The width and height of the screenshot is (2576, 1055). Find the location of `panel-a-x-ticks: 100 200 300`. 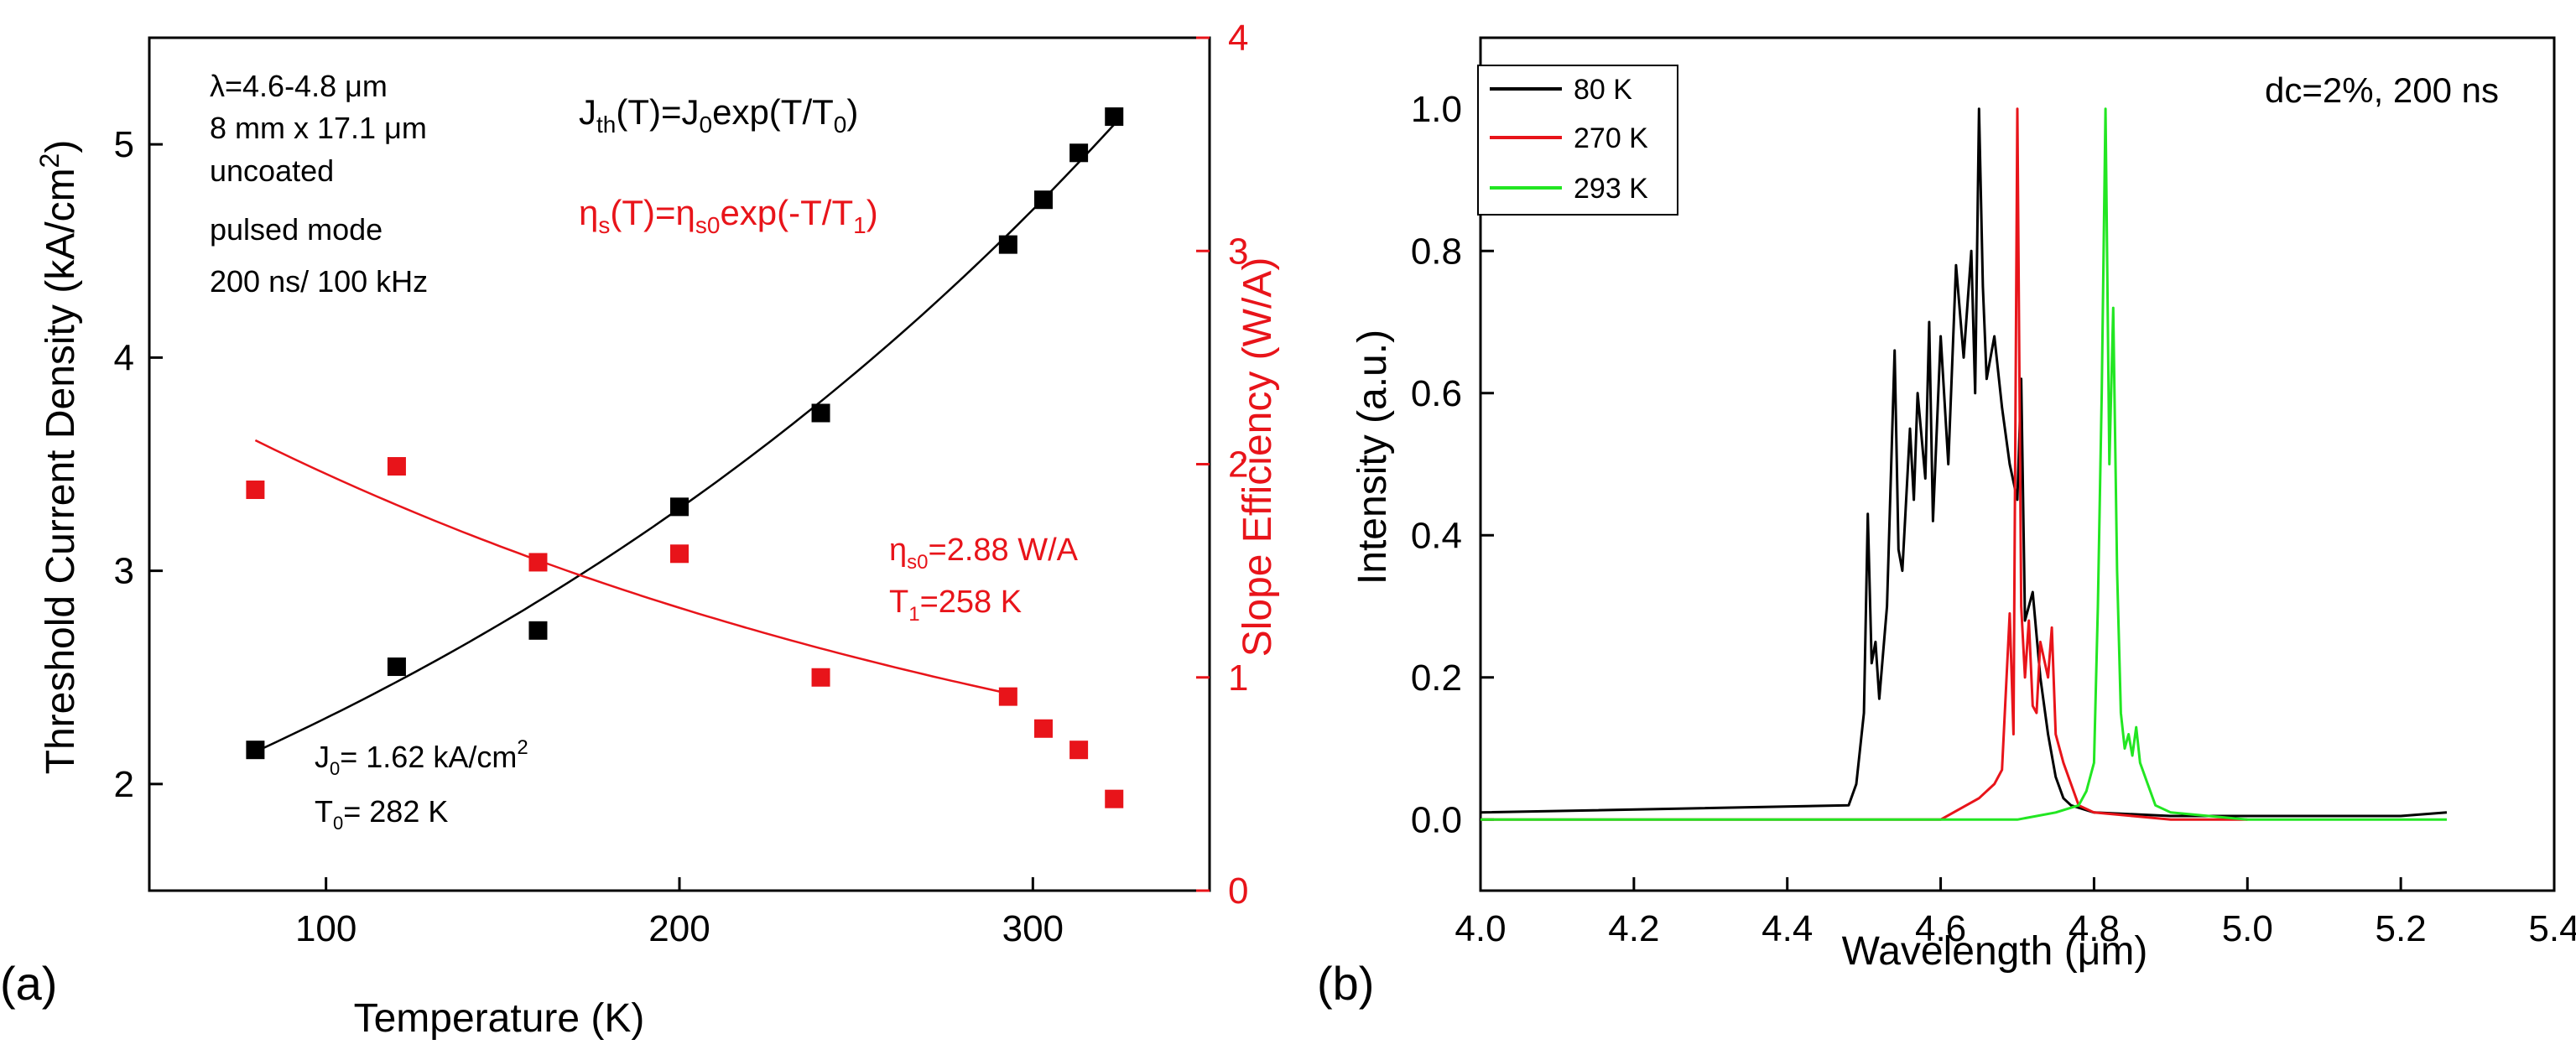

panel-a-x-ticks: 100 200 300 is located at coordinates (679, 913).